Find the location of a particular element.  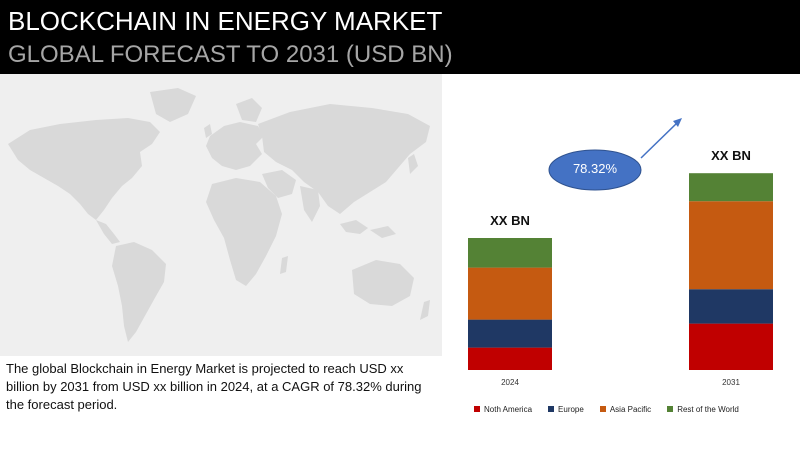

legend-item-europe: Europe is located at coordinates (566, 409).